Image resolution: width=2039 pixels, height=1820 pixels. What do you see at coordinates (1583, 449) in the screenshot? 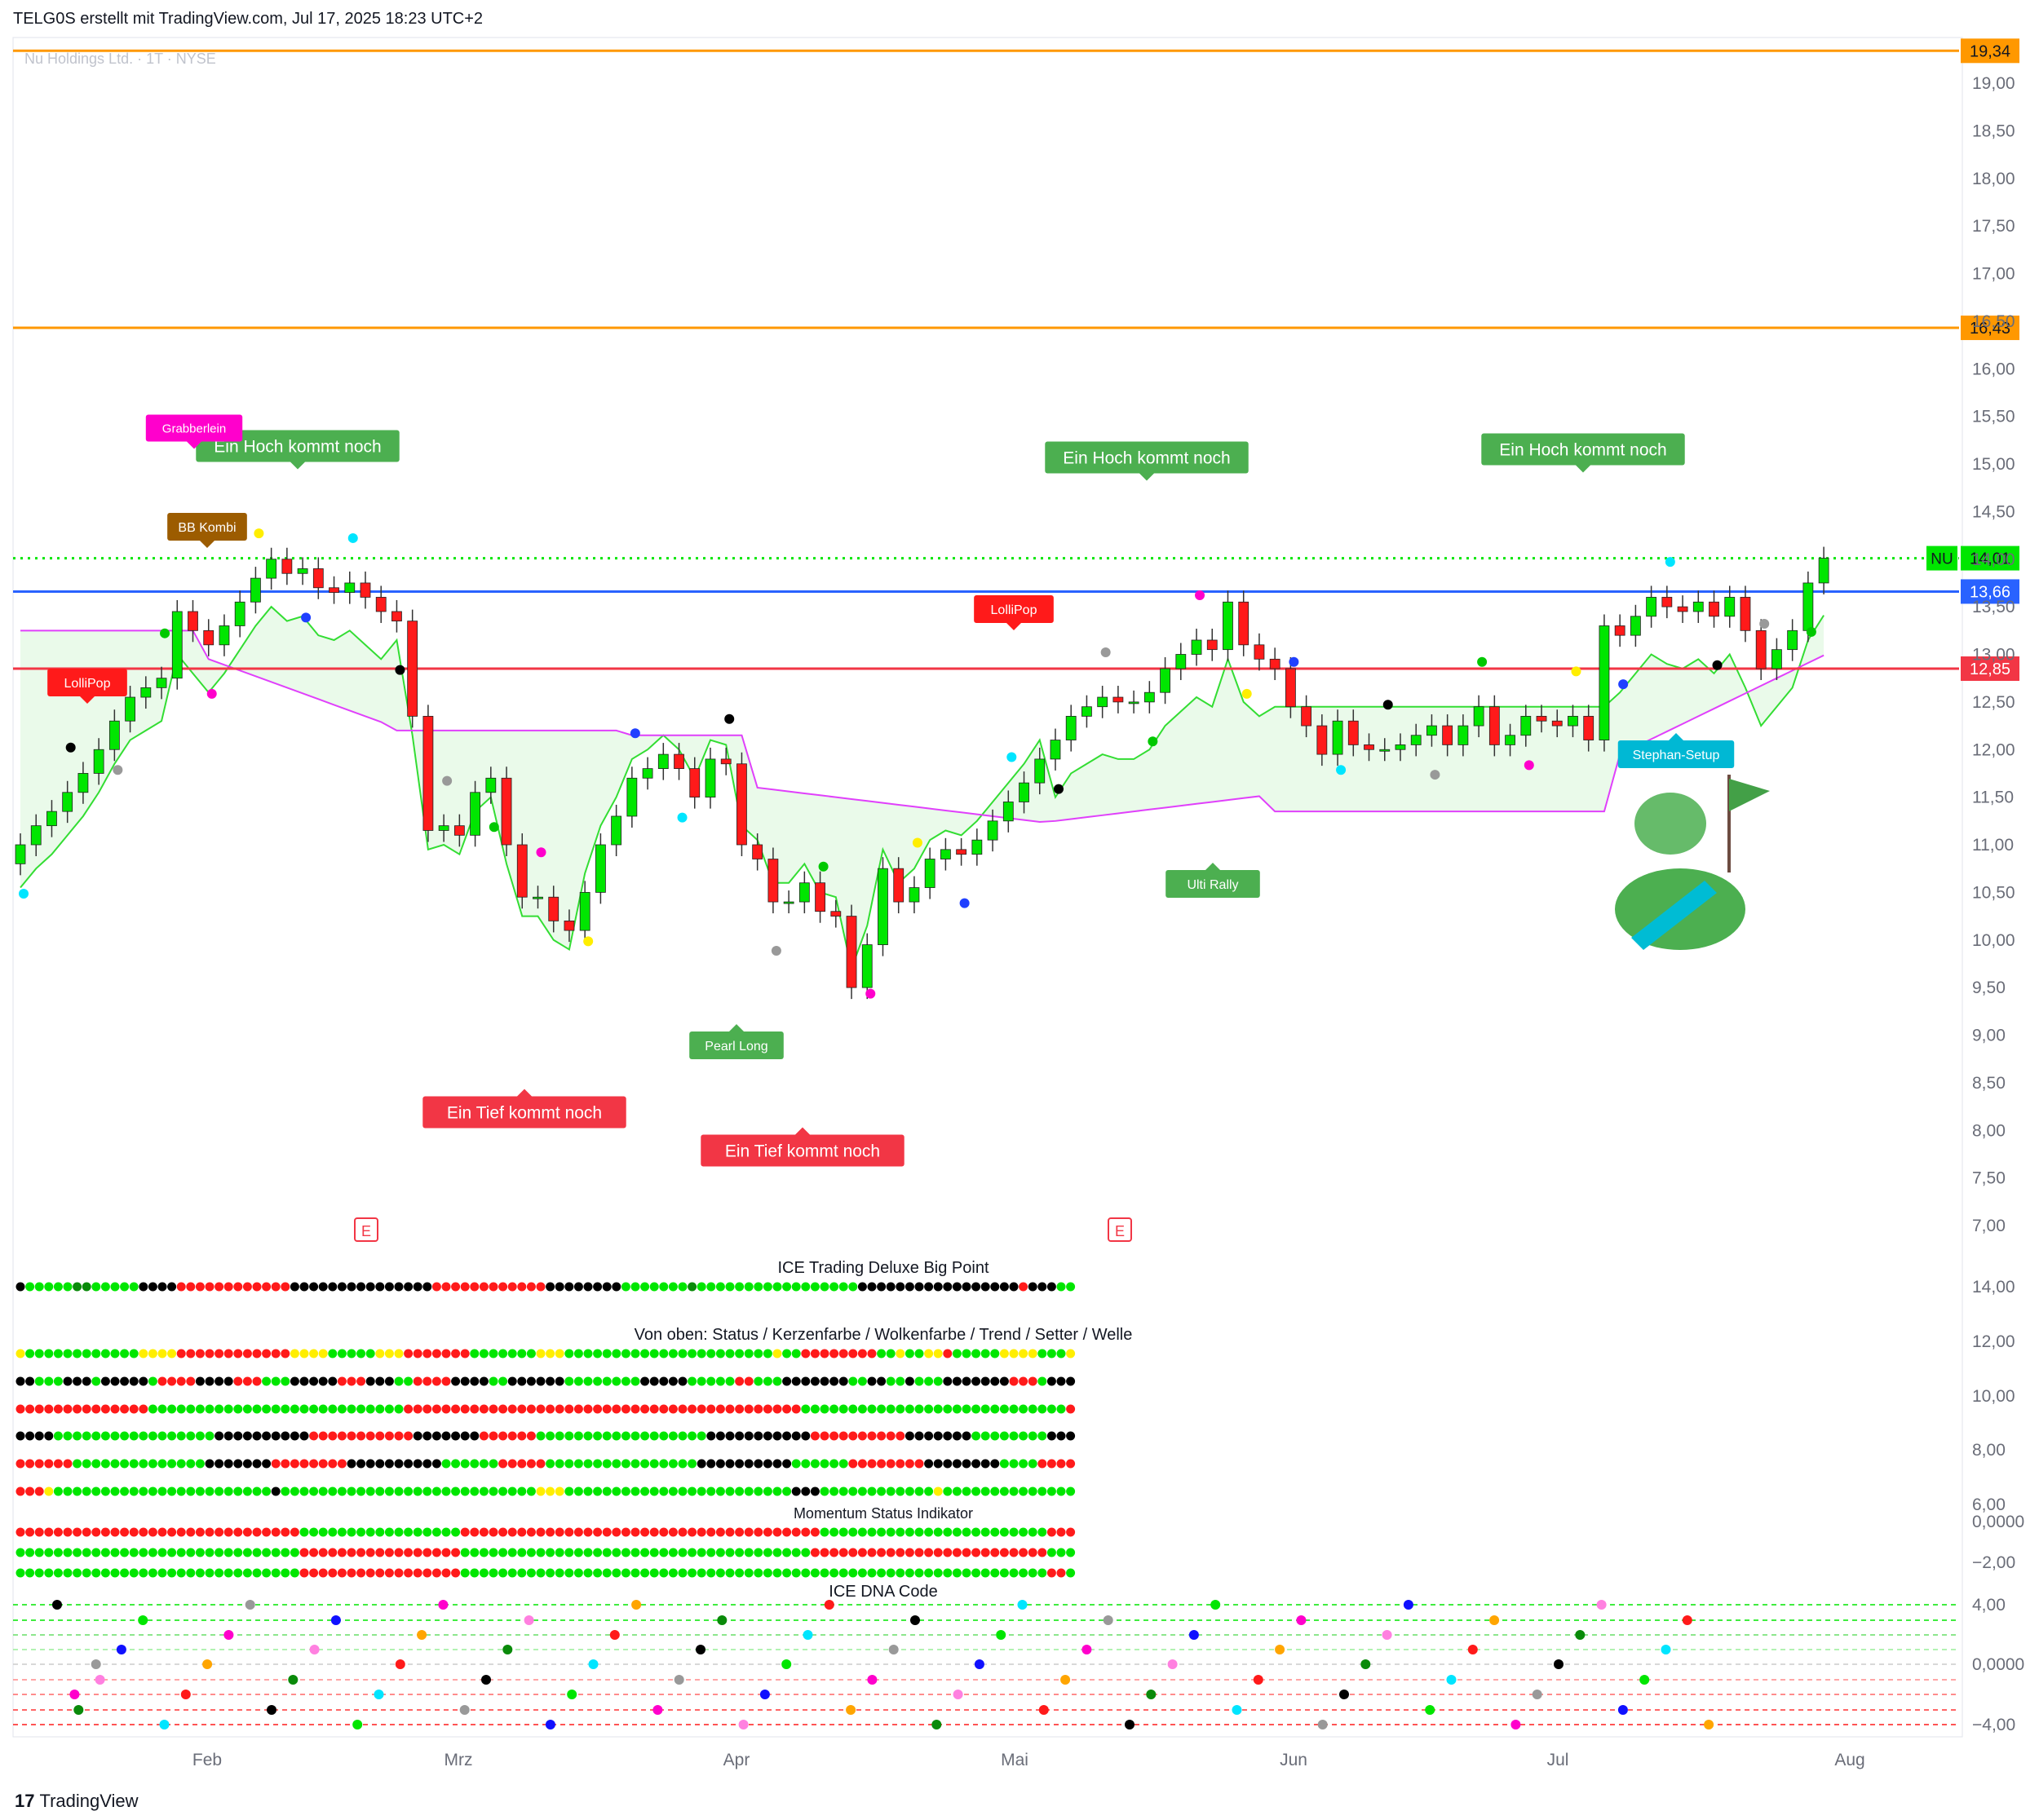
I see `label-high` at bounding box center [1583, 449].